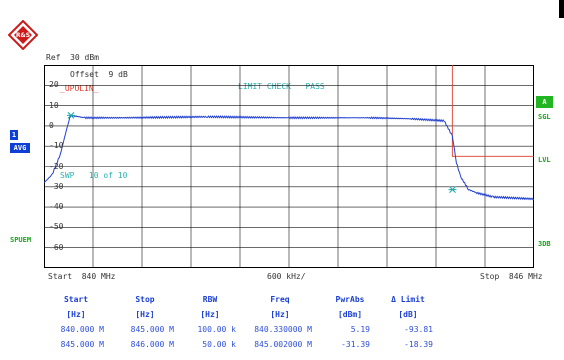 Image resolution: width=564 pixels, height=360 pixels. What do you see at coordinates (79, 88) in the screenshot?
I see `limit-line-name: _UPOLIN_` at bounding box center [79, 88].